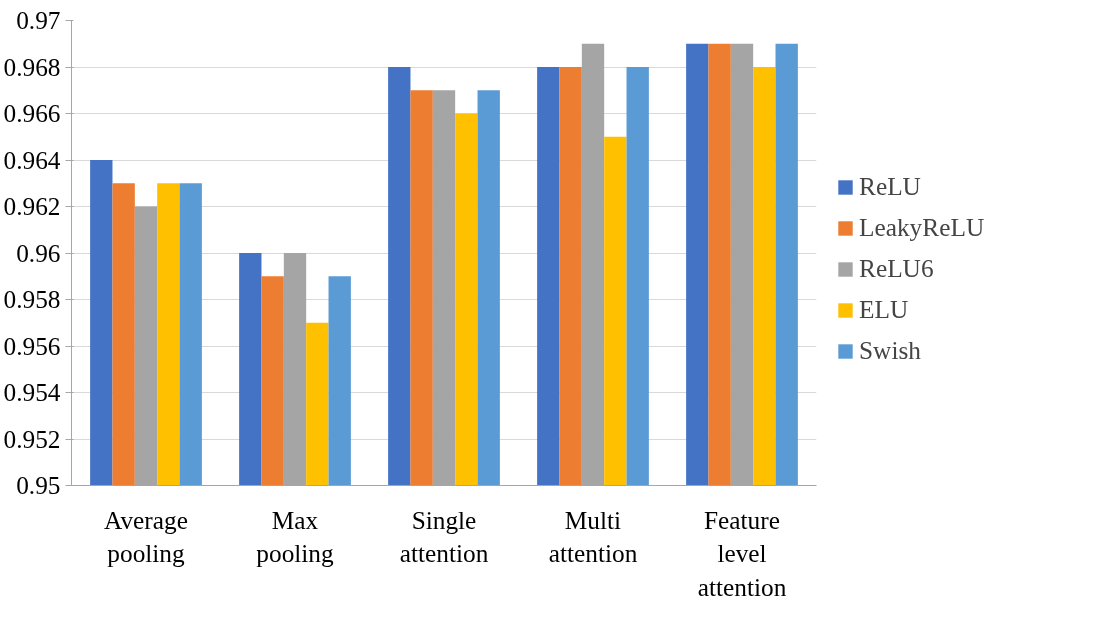 The height and width of the screenshot is (636, 1112). I want to click on legend-label: ELU, so click(884, 309).